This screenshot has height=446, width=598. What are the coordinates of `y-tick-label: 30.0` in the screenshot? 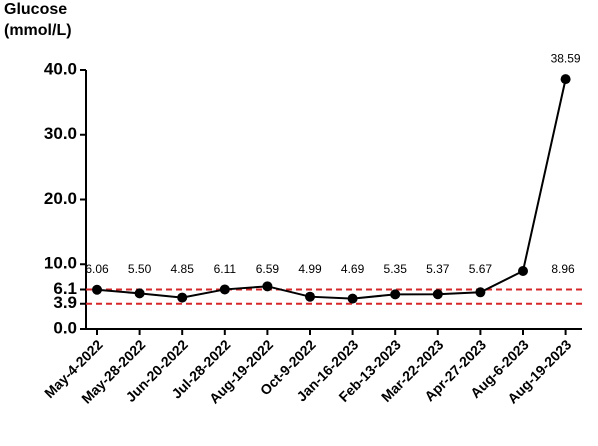 It's located at (60, 133).